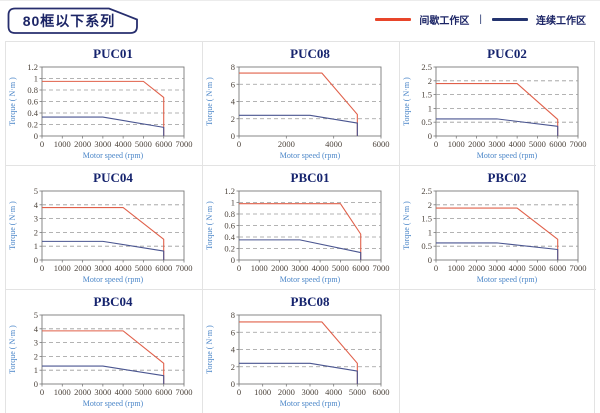 This screenshot has height=413, width=600. Describe the element at coordinates (310, 53) in the screenshot. I see `svg-text: PUC08` at that location.